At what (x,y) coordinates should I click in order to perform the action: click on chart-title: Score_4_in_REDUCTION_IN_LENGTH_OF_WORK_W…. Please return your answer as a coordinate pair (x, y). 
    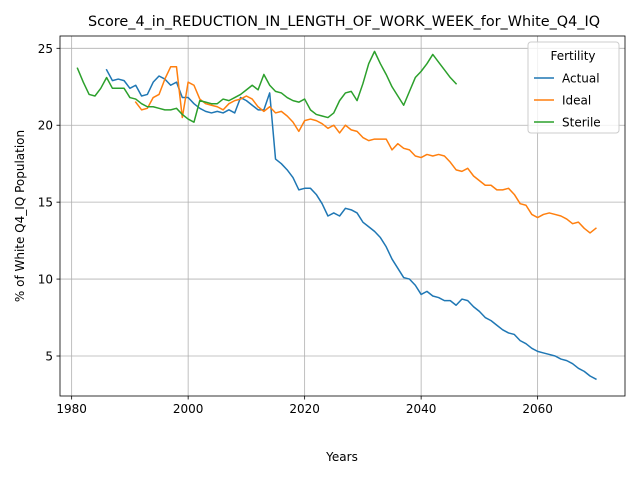
    Looking at the image, I should click on (344, 22).